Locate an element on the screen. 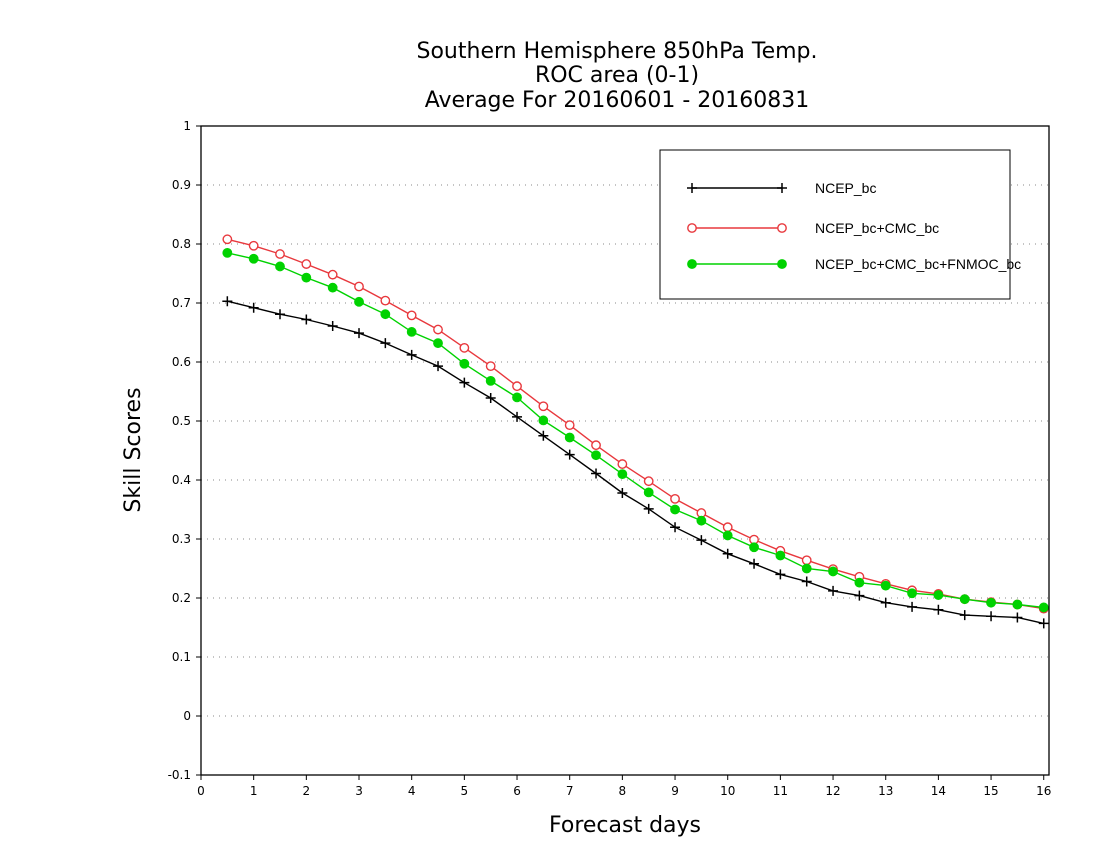 The image size is (1100, 850). x-tick-label: 0 is located at coordinates (201, 791).